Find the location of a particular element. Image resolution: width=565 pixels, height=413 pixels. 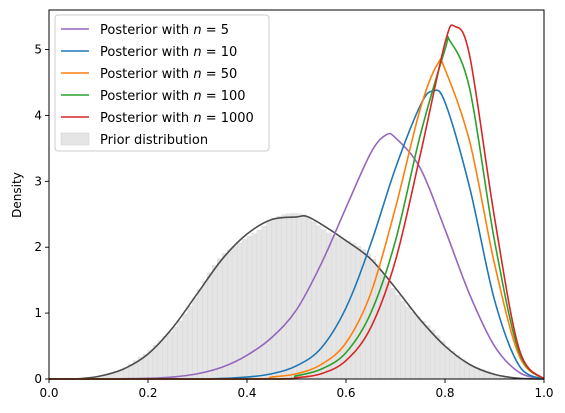

y-tick-label: 2 is located at coordinates (38, 247).